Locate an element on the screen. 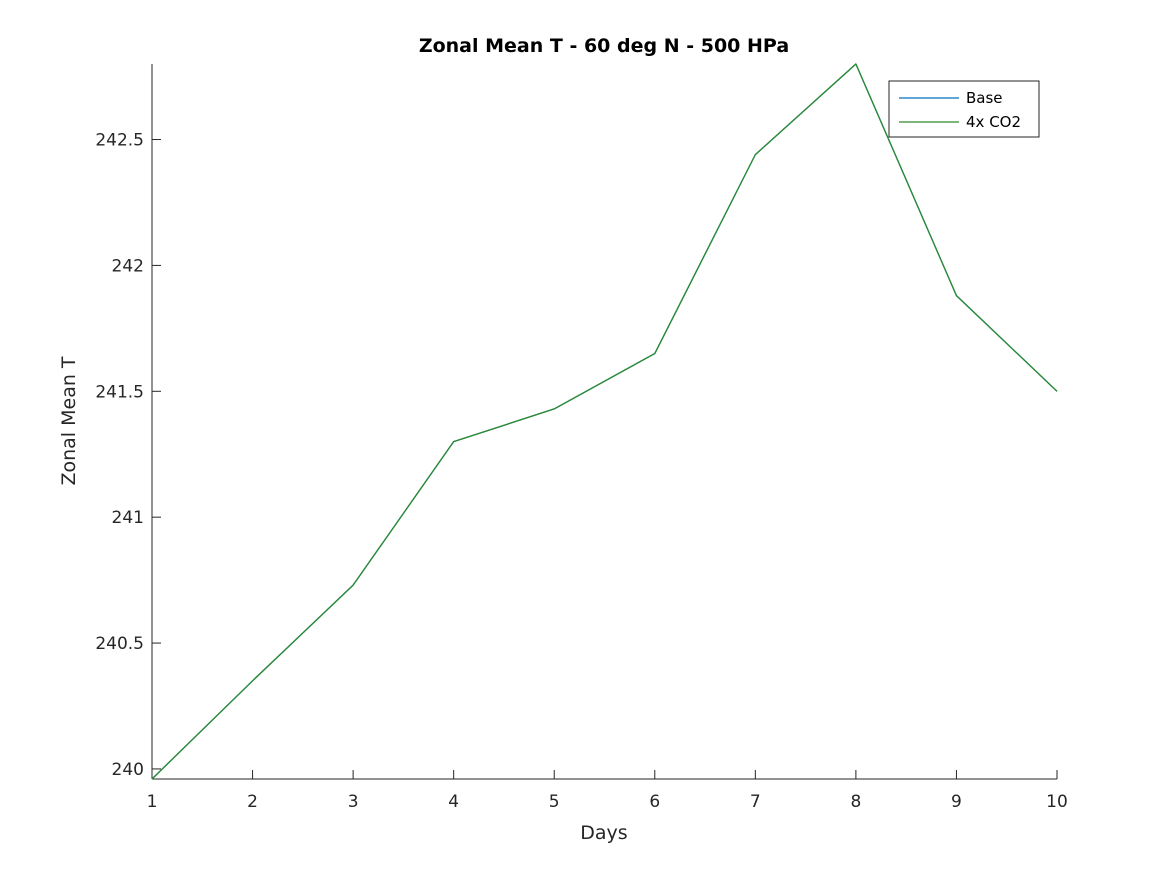 Image resolution: width=1167 pixels, height=875 pixels. legend-label: 4x CO2 is located at coordinates (993, 122).